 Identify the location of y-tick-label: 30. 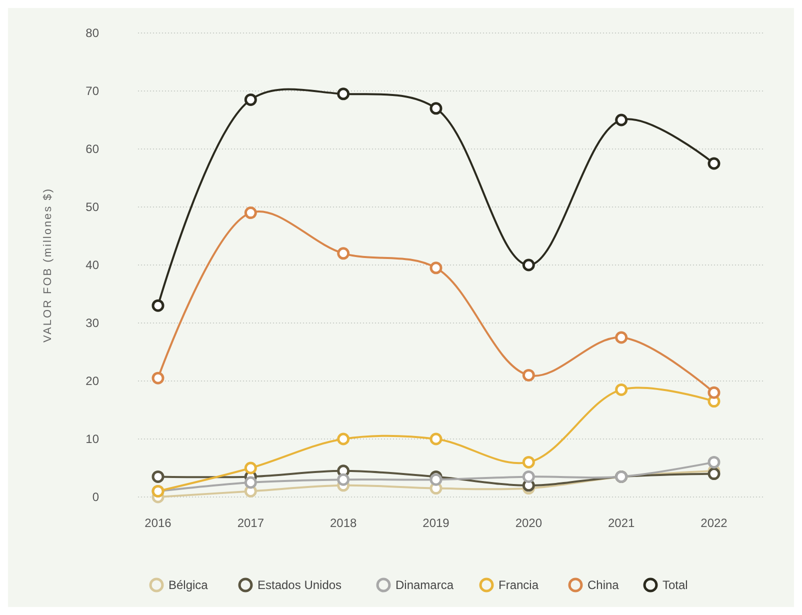
(93, 323).